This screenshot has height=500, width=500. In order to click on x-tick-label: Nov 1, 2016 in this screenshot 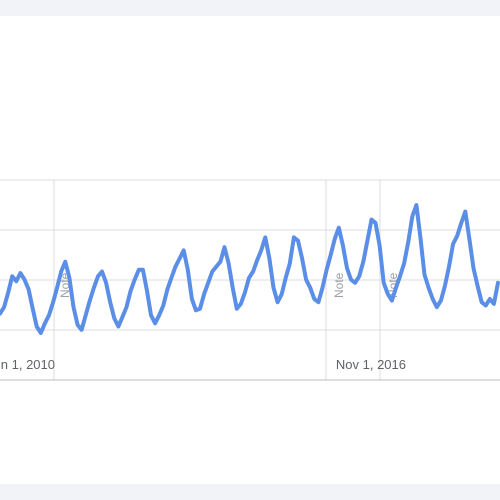, I will do `click(371, 364)`.